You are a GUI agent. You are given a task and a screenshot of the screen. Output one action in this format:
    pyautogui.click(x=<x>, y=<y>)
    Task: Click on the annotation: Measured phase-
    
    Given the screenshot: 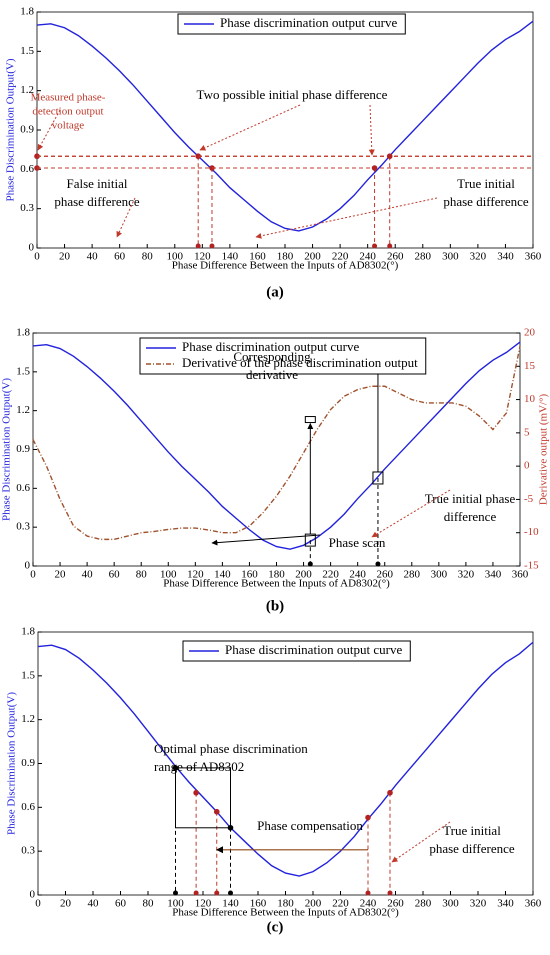 What is the action you would take?
    pyautogui.click(x=68, y=98)
    